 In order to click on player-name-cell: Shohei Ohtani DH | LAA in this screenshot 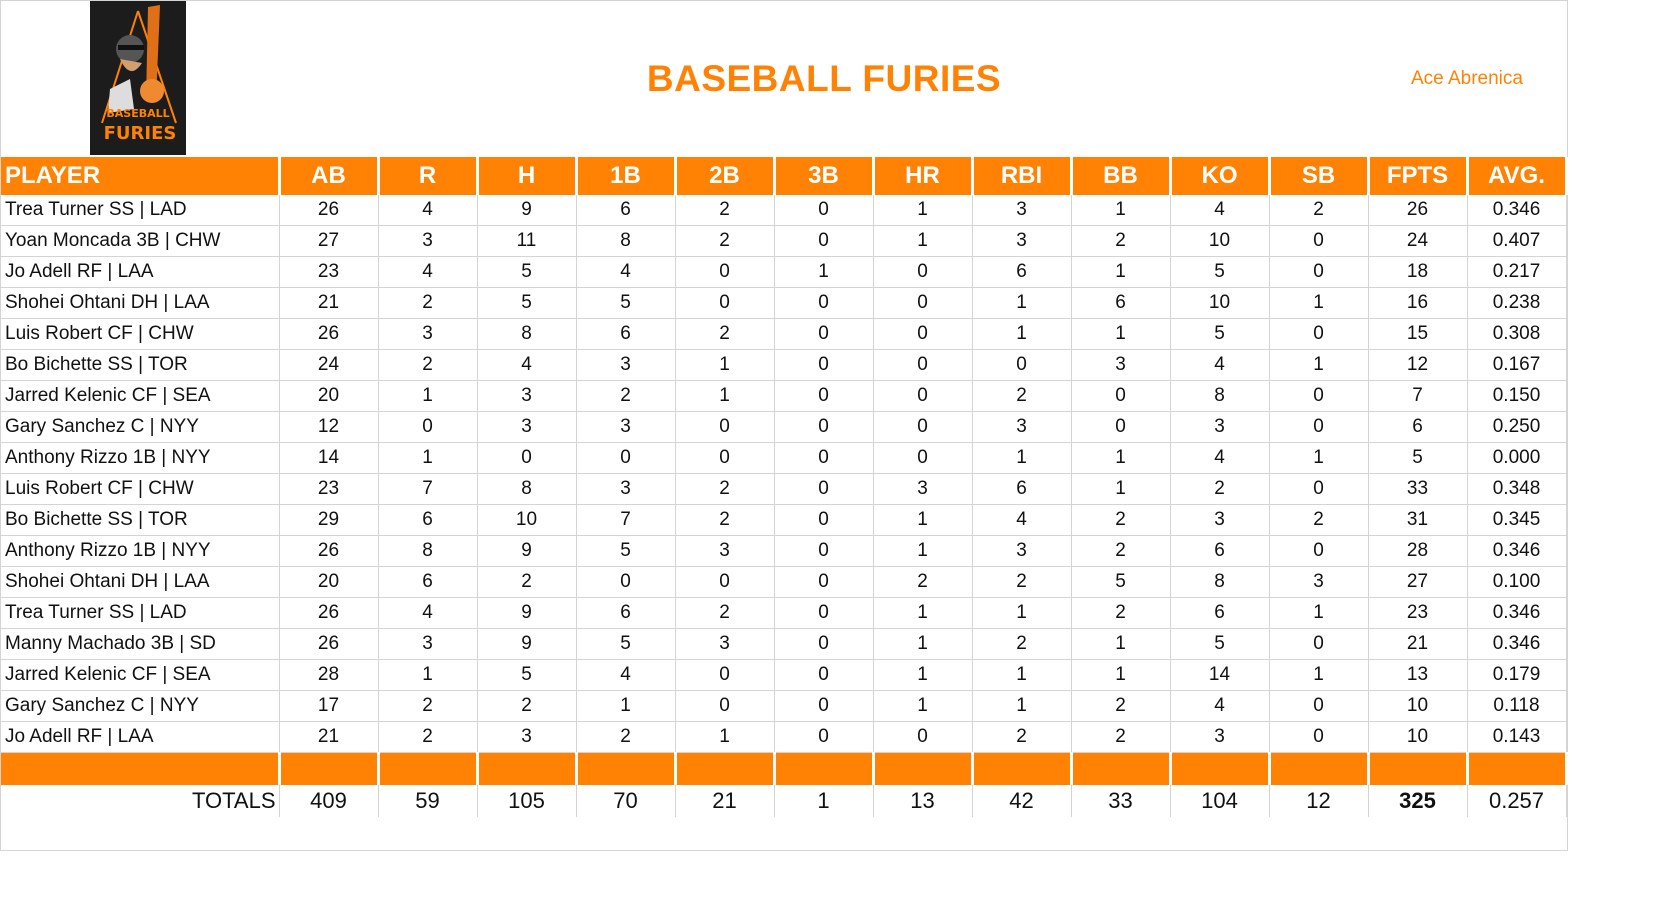, I will do `click(140, 303)`.